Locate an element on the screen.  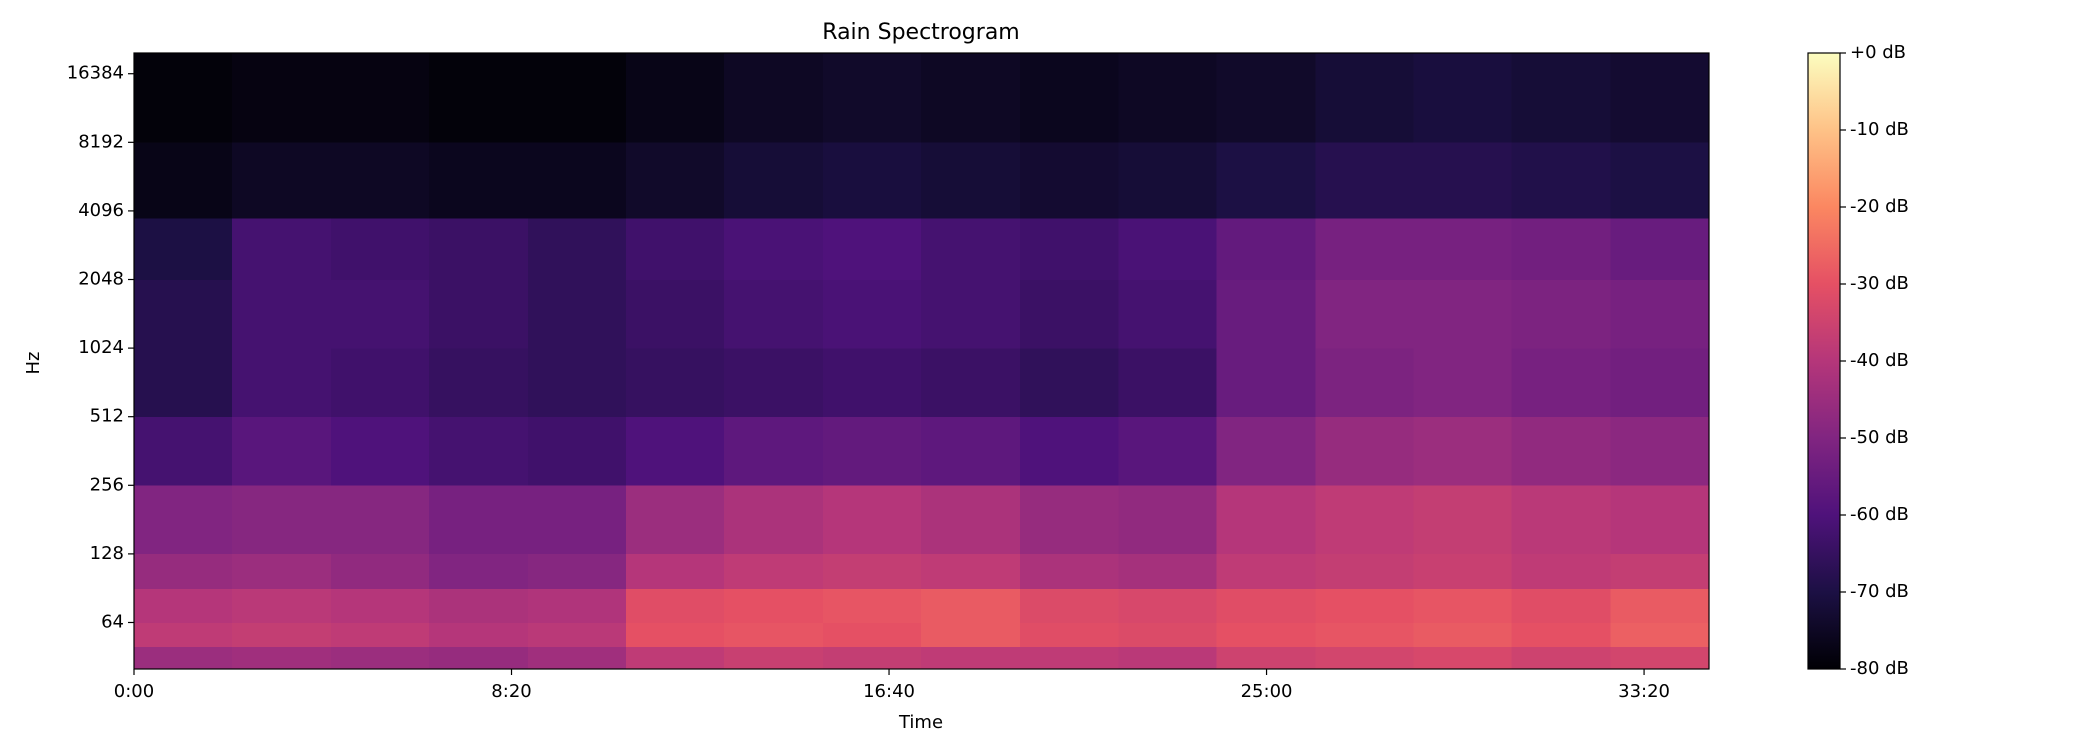
y-tick-label: 1024 is located at coordinates (101, 347).